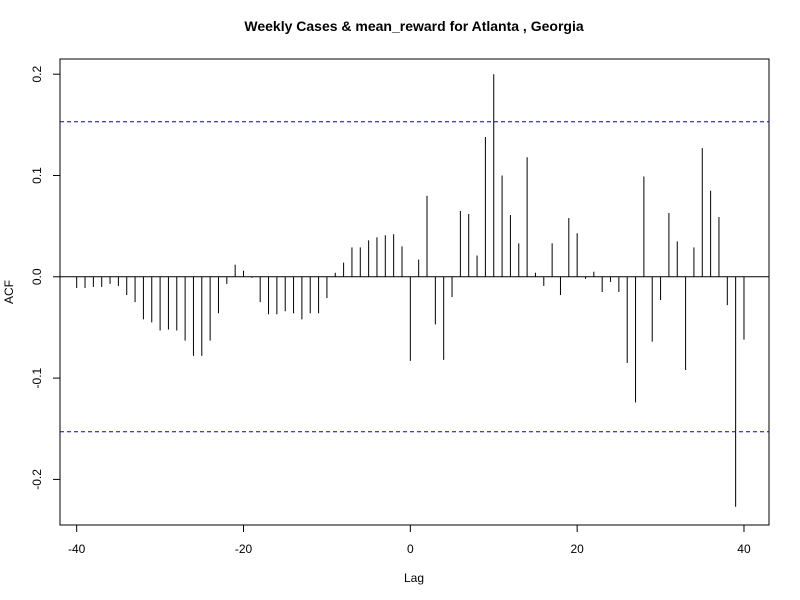  What do you see at coordinates (37, 479) in the screenshot?
I see `y-tick-label: -0.2` at bounding box center [37, 479].